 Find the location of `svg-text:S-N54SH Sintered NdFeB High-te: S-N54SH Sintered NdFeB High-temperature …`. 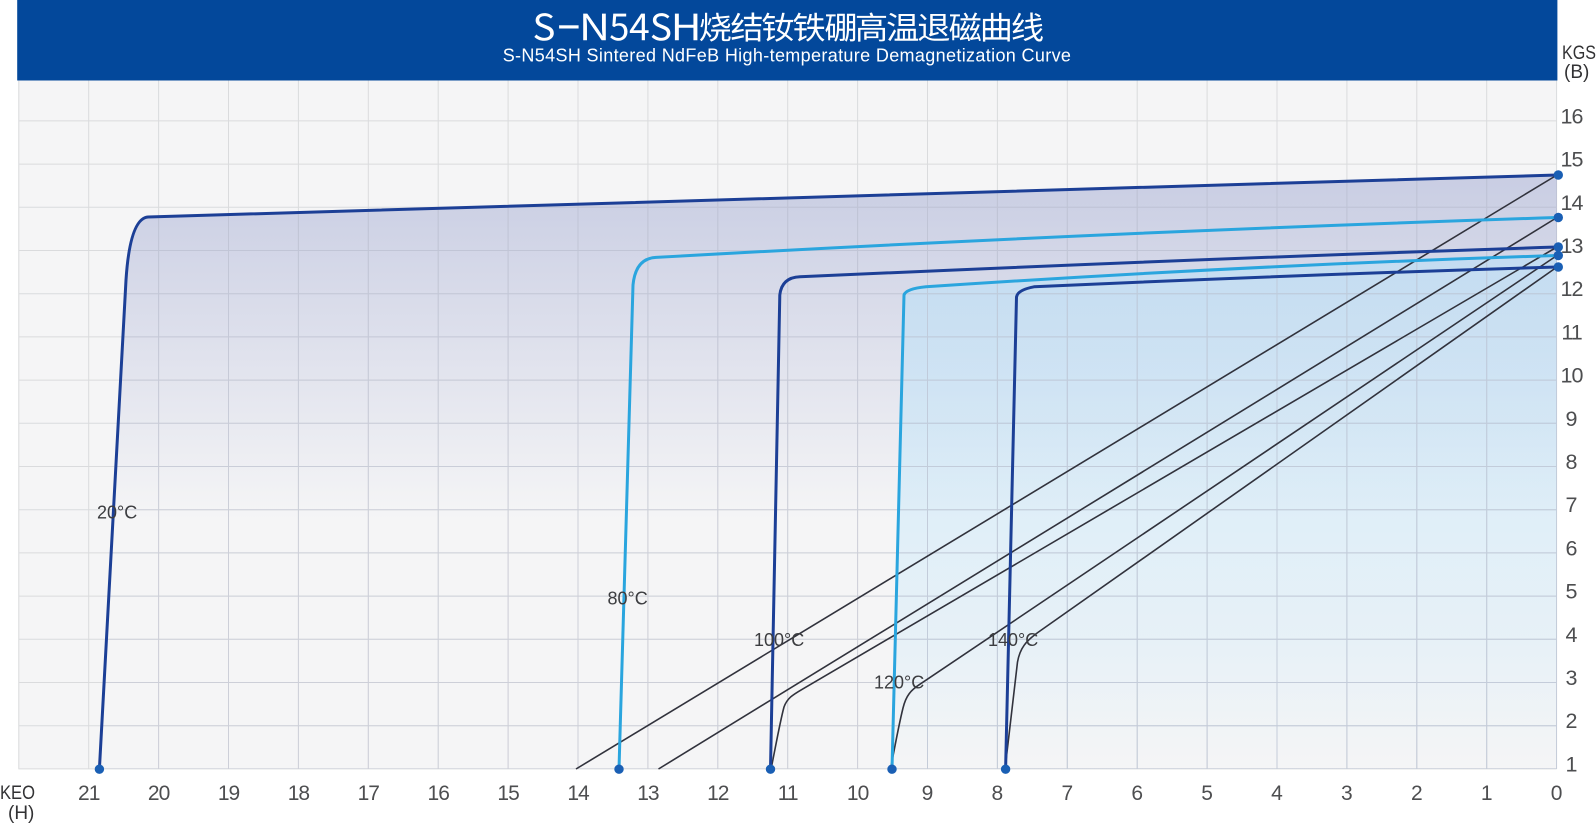

svg-text:S-N54SH Sintered NdFeB High-te: S-N54SH Sintered NdFeB High-temperature … is located at coordinates (787, 56).